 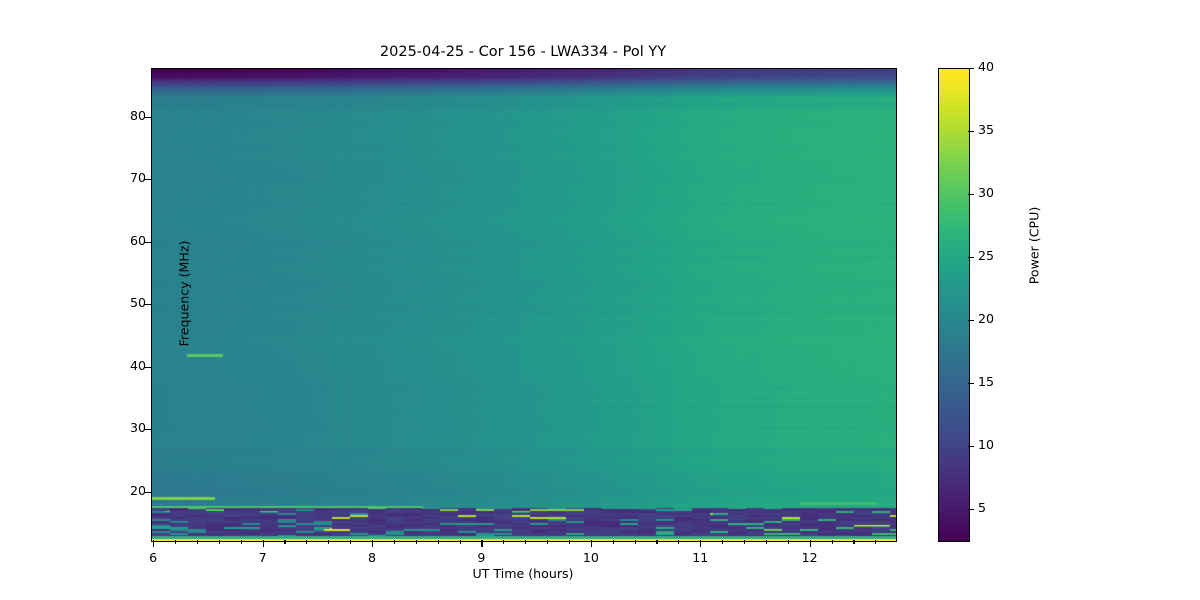 I want to click on x-tick-label: 8, so click(x=371, y=557).